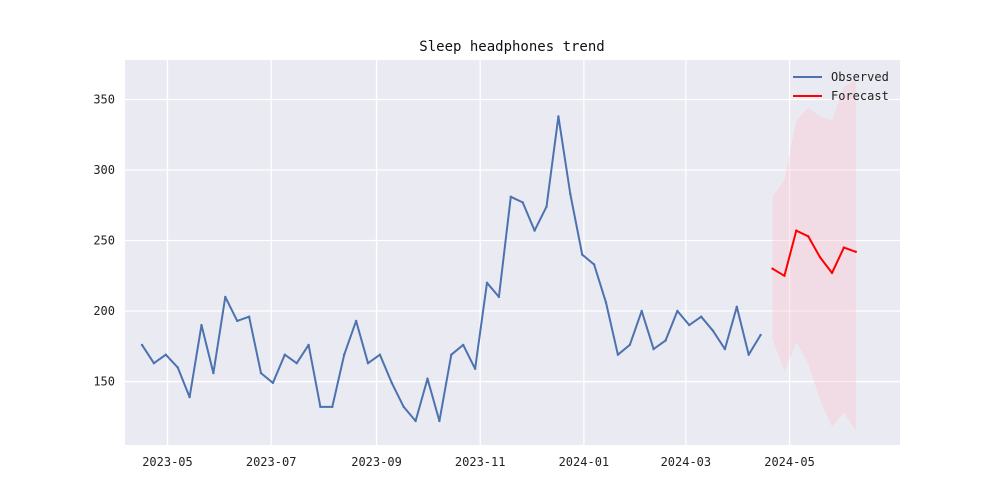  I want to click on y-tick-label: 250, so click(104, 241).